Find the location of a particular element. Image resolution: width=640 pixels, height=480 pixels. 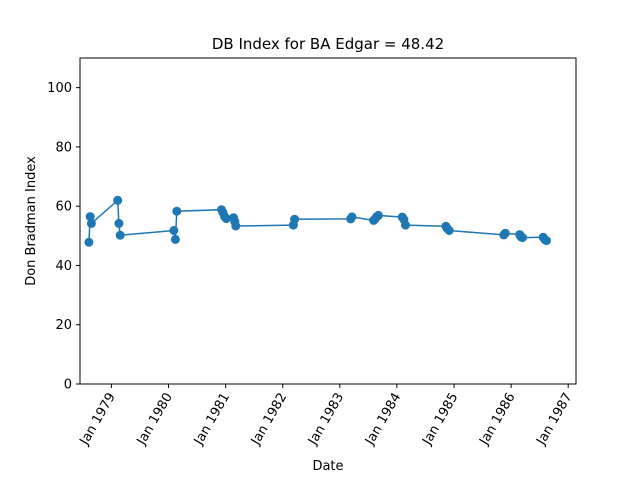

x-tick-label: Jan 1987 is located at coordinates (555, 420).